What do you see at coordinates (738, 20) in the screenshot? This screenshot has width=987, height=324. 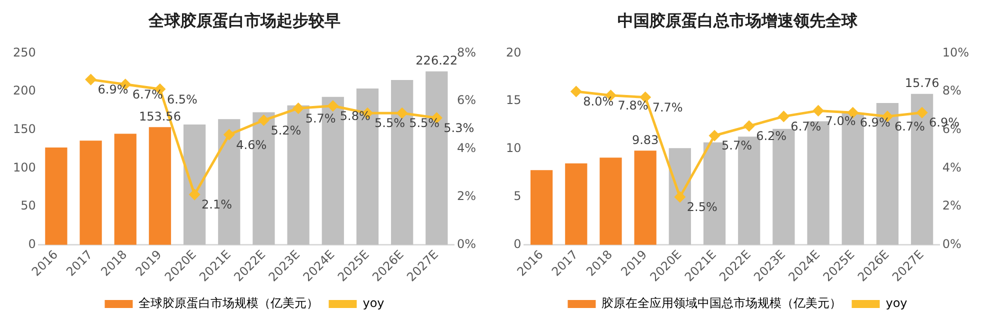 I see `chart-title: 中国胶原蛋白总市场增速领先全球` at bounding box center [738, 20].